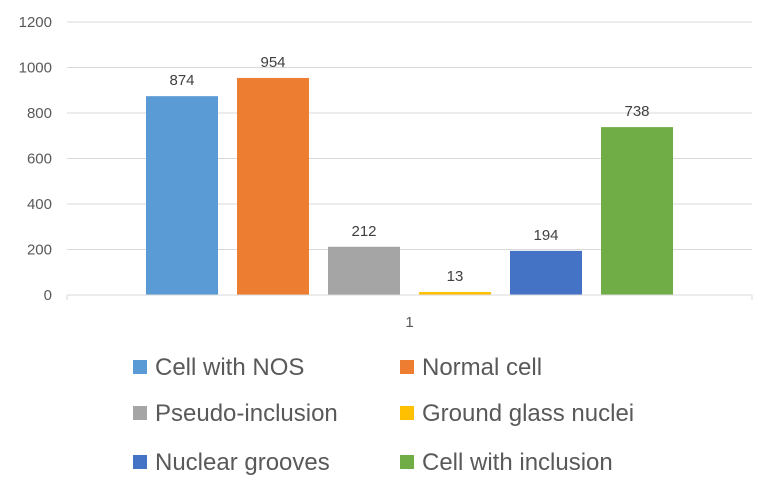 This screenshot has width=775, height=496. I want to click on legend-label: Ground glass nuclei, so click(528, 413).